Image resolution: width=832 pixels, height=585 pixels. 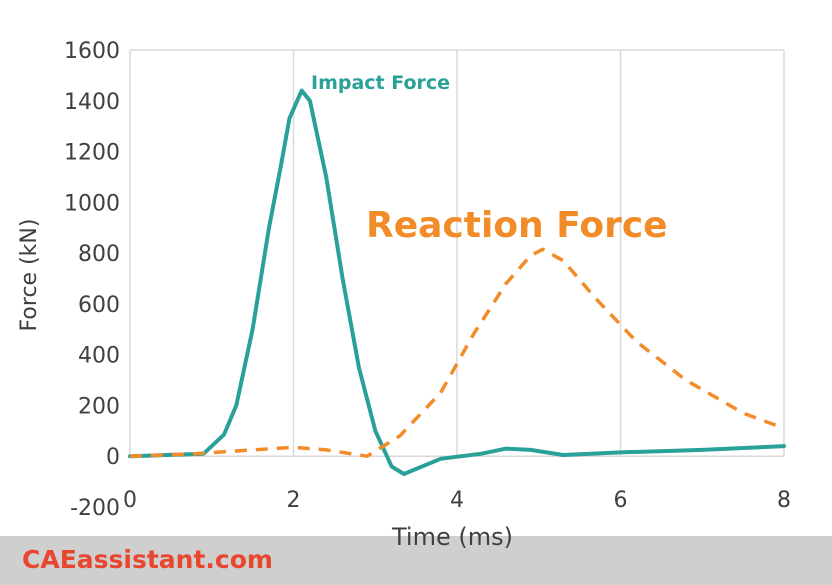 What do you see at coordinates (92, 51) in the screenshot?
I see `y-tick-label: 1600` at bounding box center [92, 51].